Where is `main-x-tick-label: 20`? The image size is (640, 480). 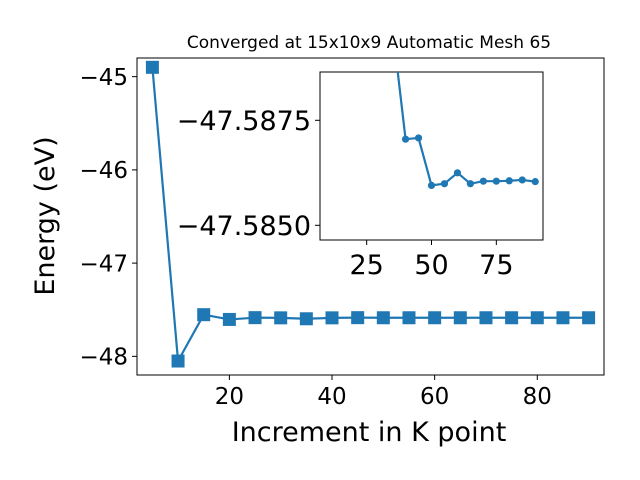
main-x-tick-label: 20 is located at coordinates (229, 397).